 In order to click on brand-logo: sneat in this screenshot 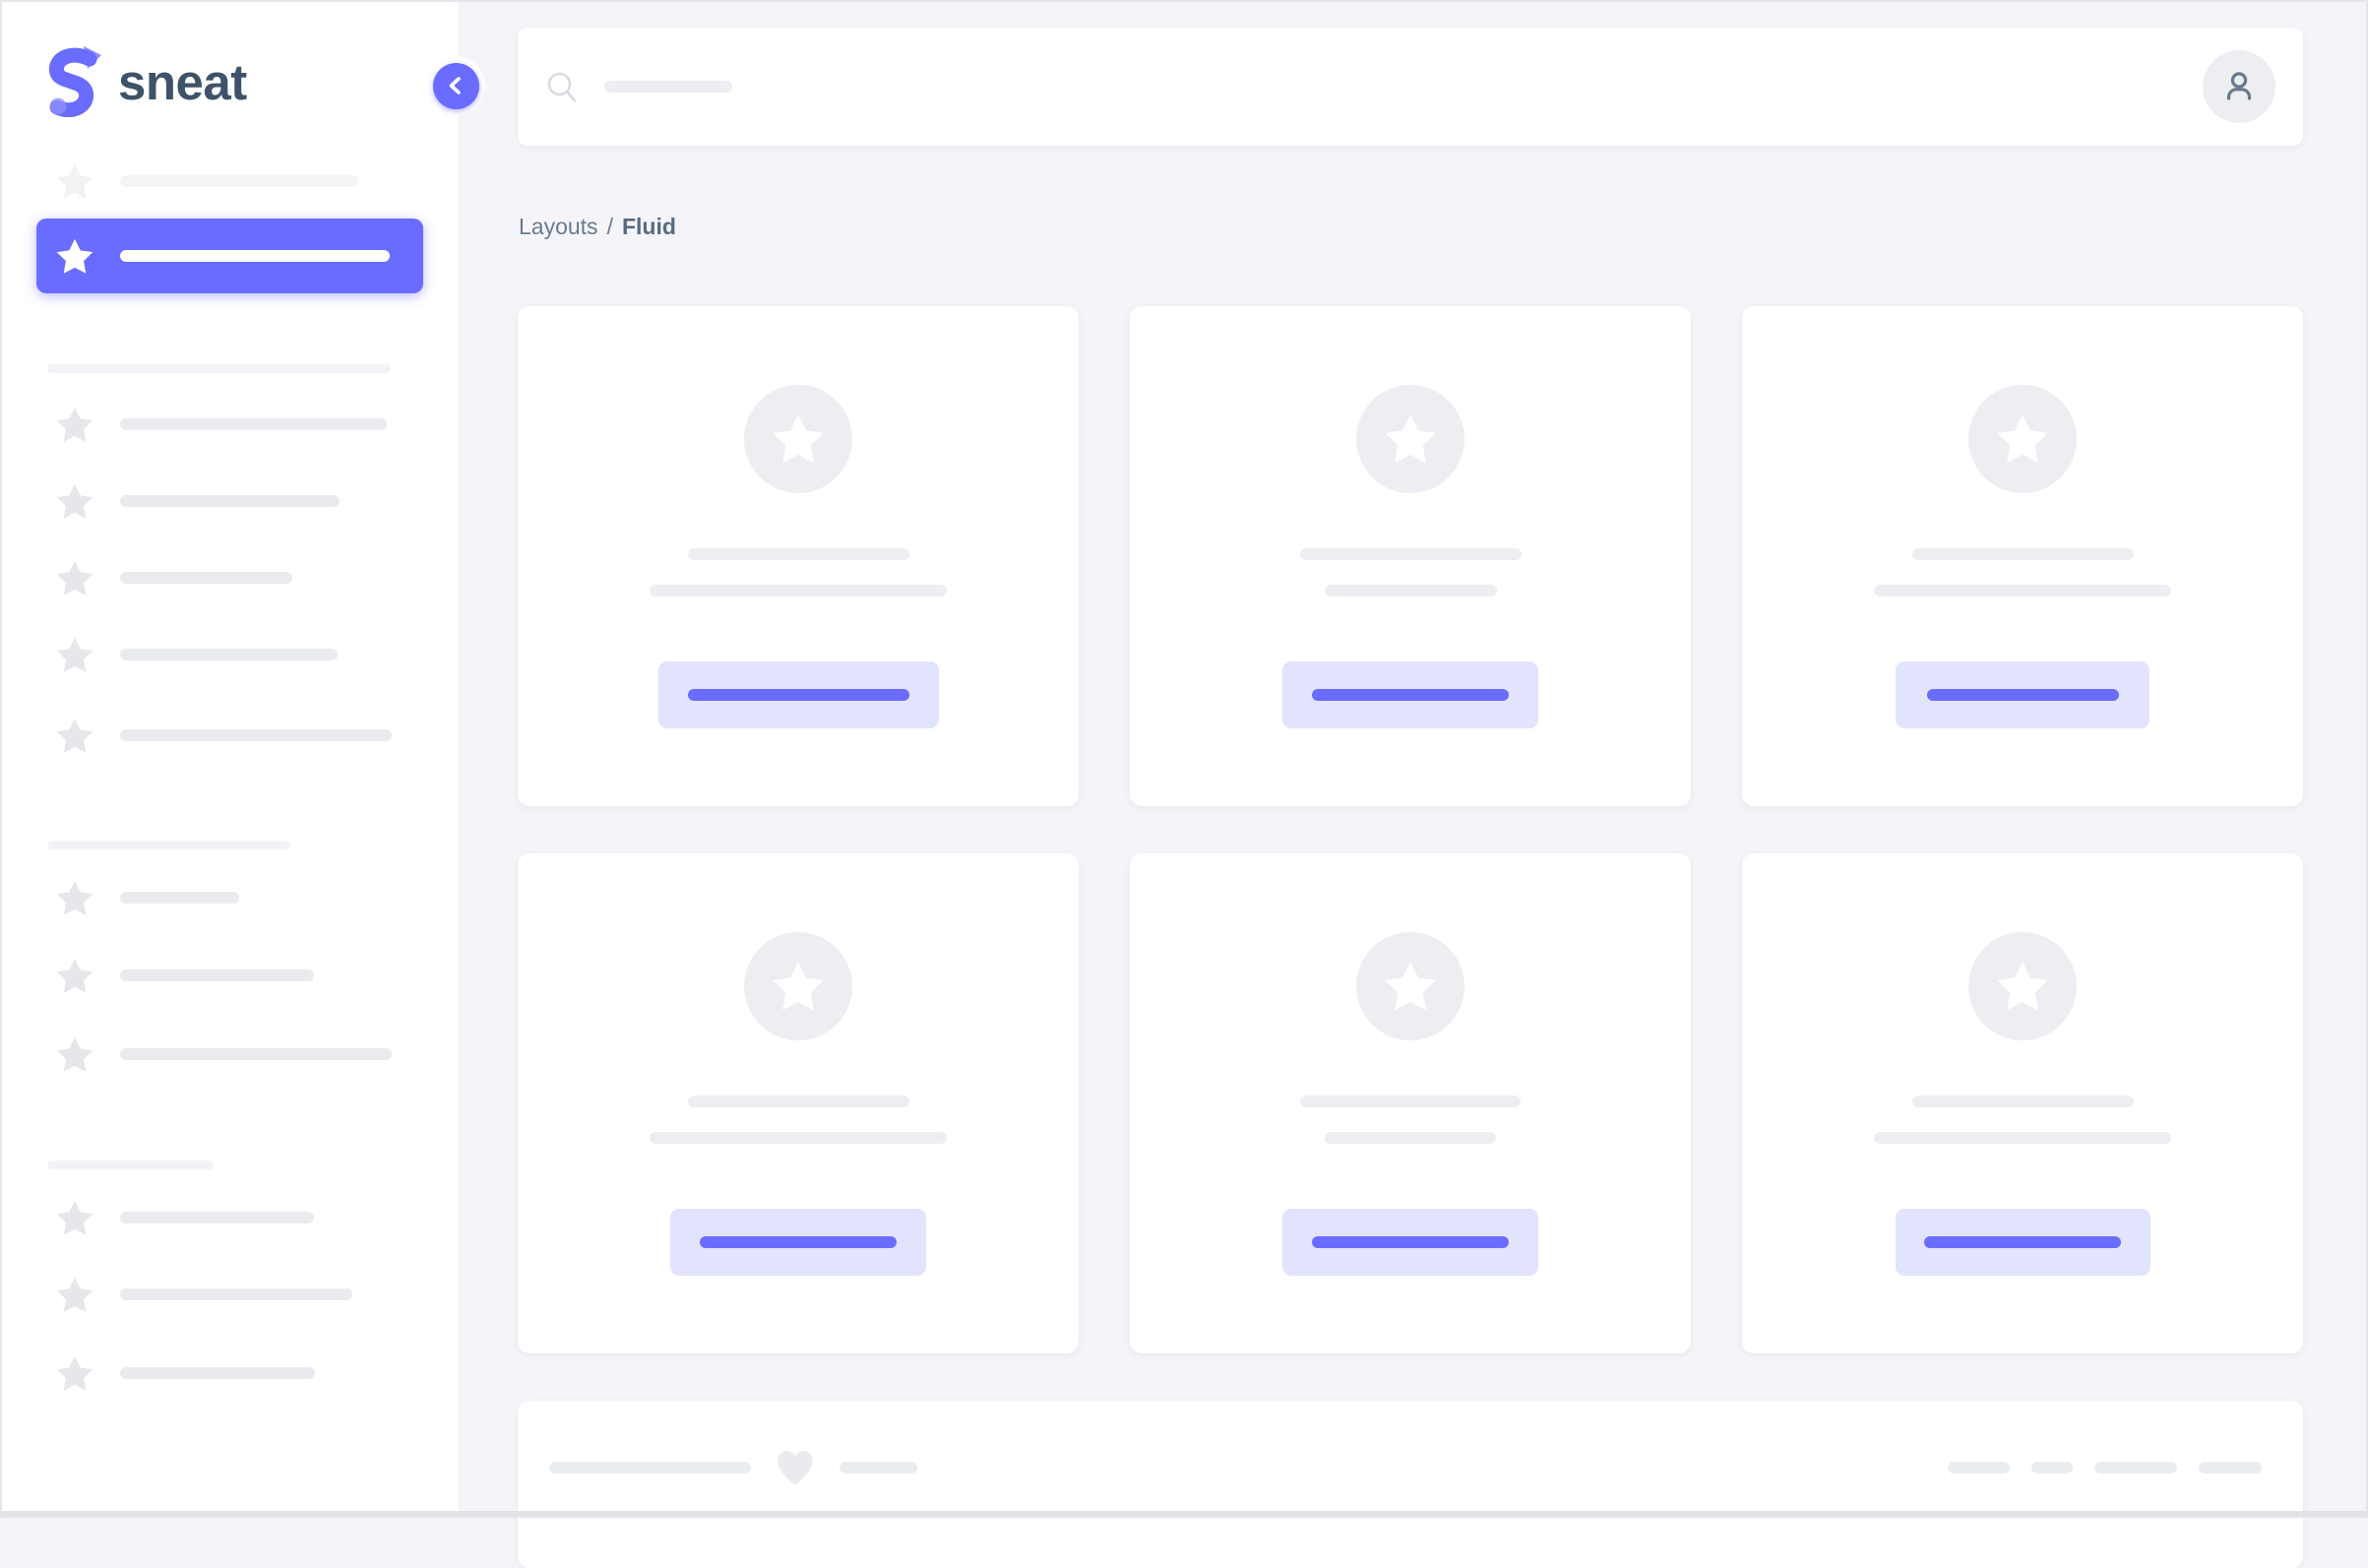, I will do `click(146, 81)`.